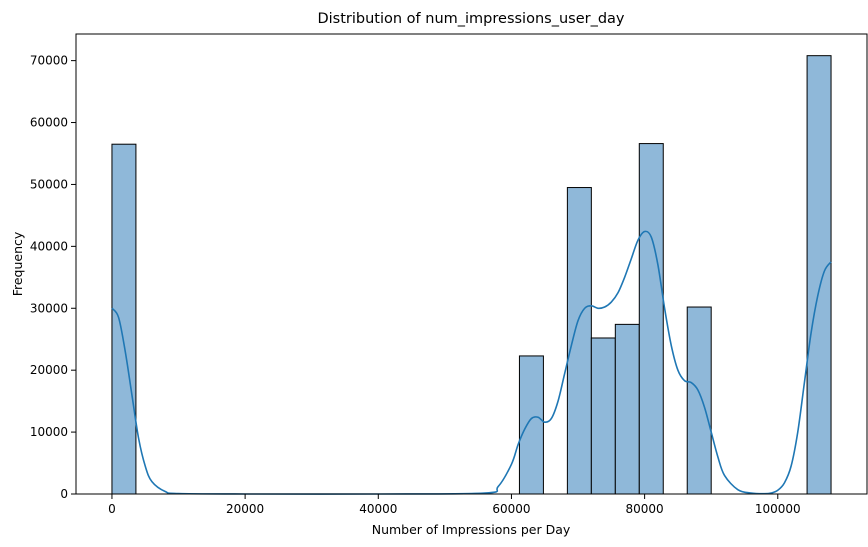  Describe the element at coordinates (49, 246) in the screenshot. I see `y-tick-label-4: 40000` at that location.